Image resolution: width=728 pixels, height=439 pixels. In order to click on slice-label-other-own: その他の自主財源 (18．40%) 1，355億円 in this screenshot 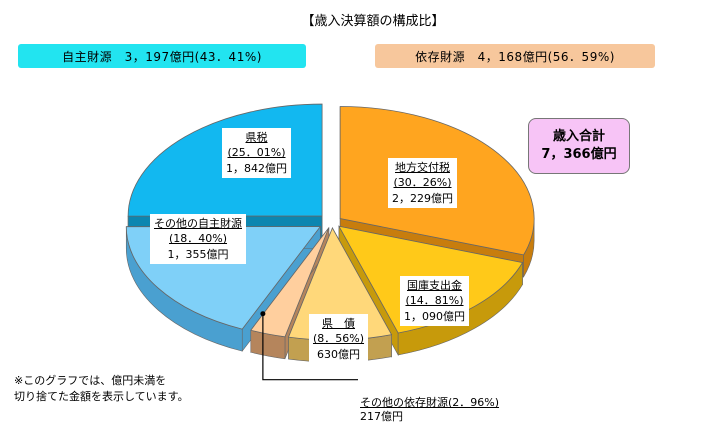, I will do `click(198, 239)`.